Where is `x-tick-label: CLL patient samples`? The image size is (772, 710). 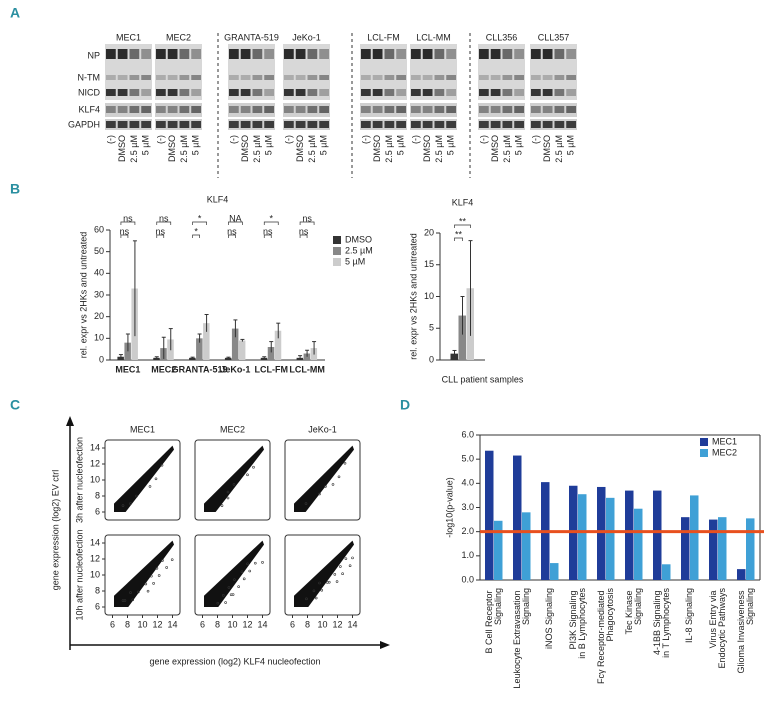
x-tick-label: CLL patient samples is located at coordinates (483, 379).